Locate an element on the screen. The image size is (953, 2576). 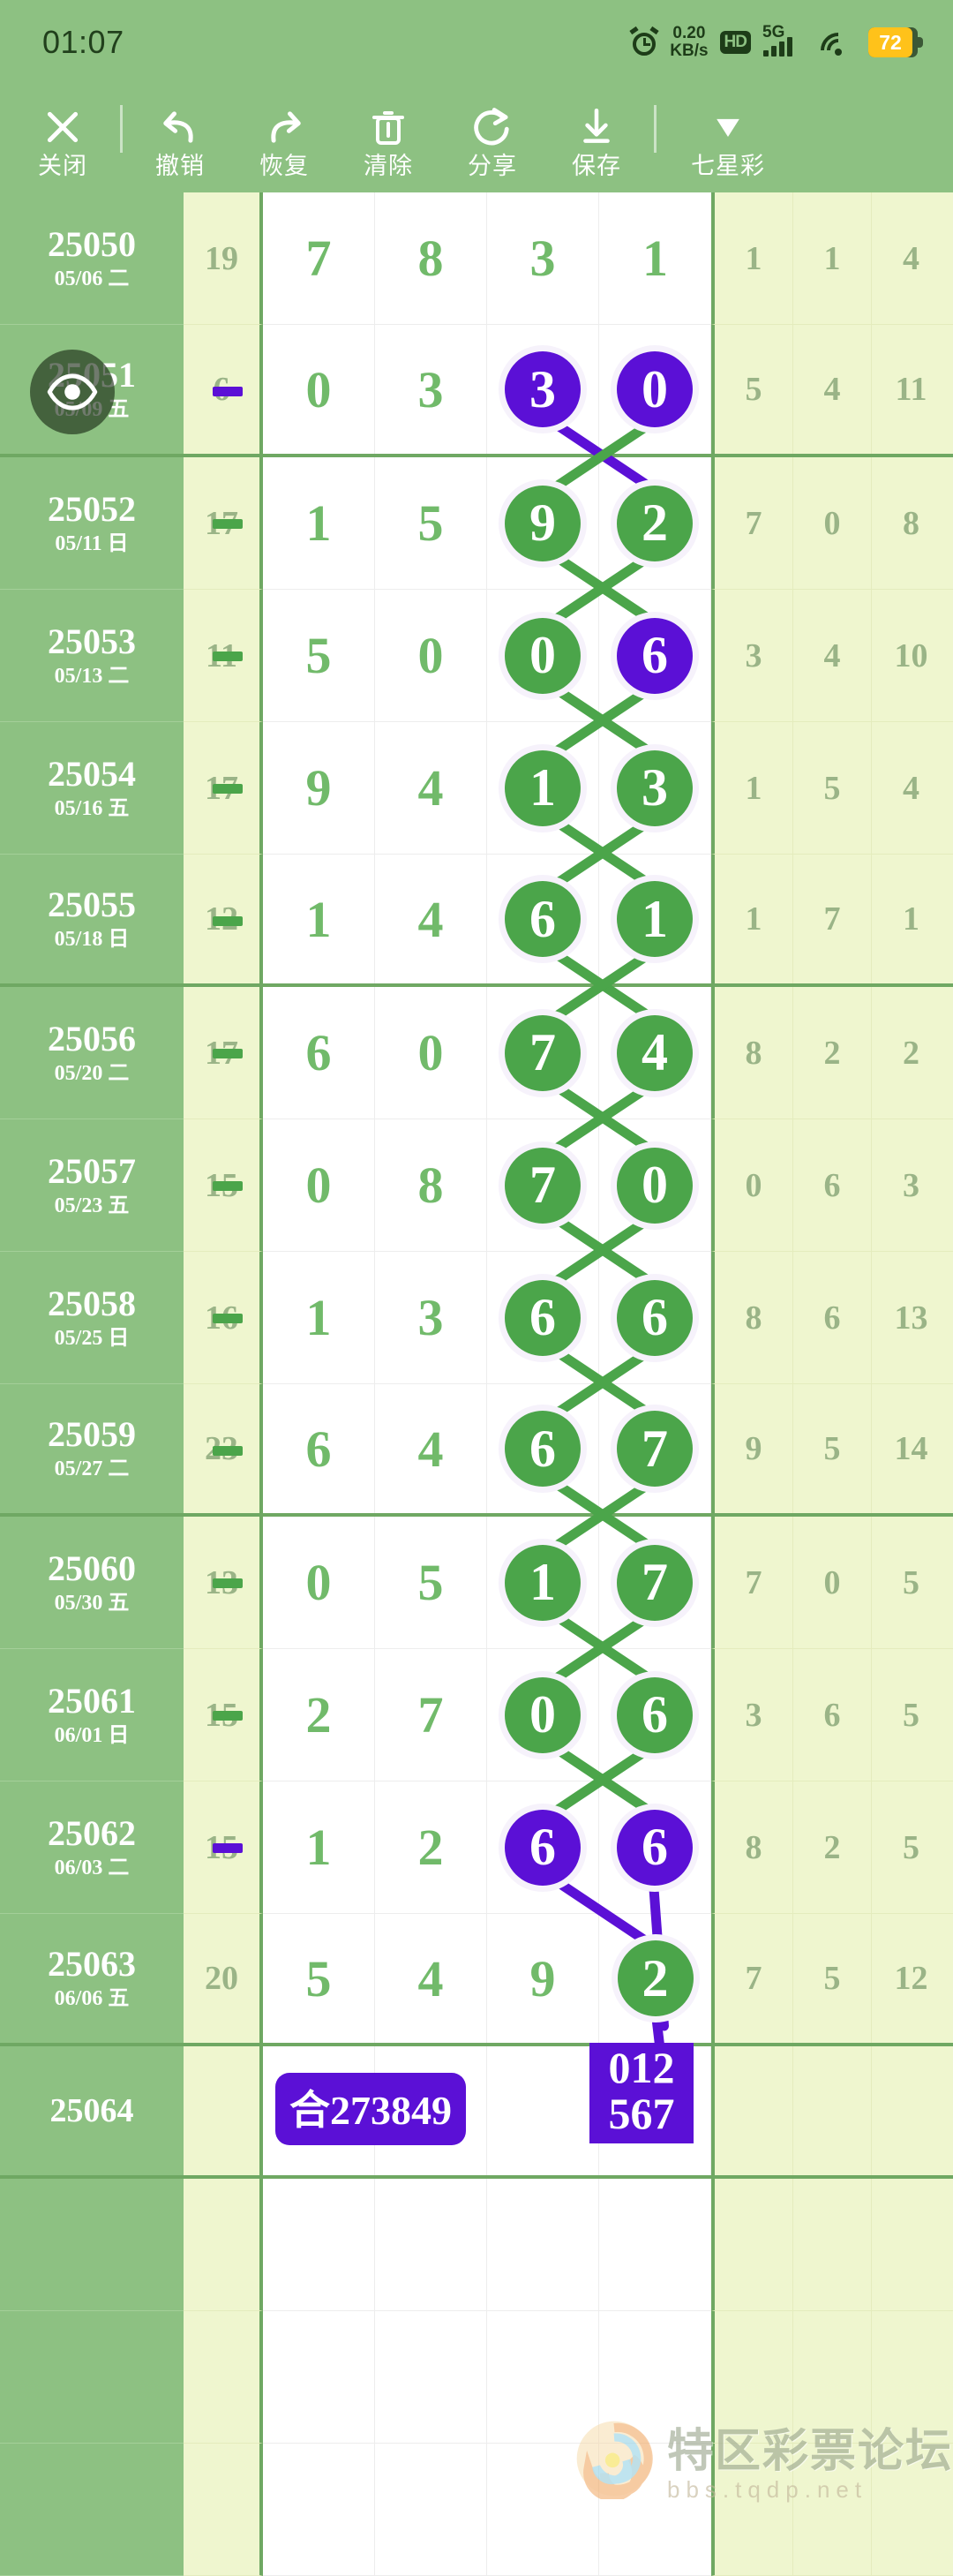
row-issue-cell: 25055 05/18 日 is located at coordinates (92, 921).